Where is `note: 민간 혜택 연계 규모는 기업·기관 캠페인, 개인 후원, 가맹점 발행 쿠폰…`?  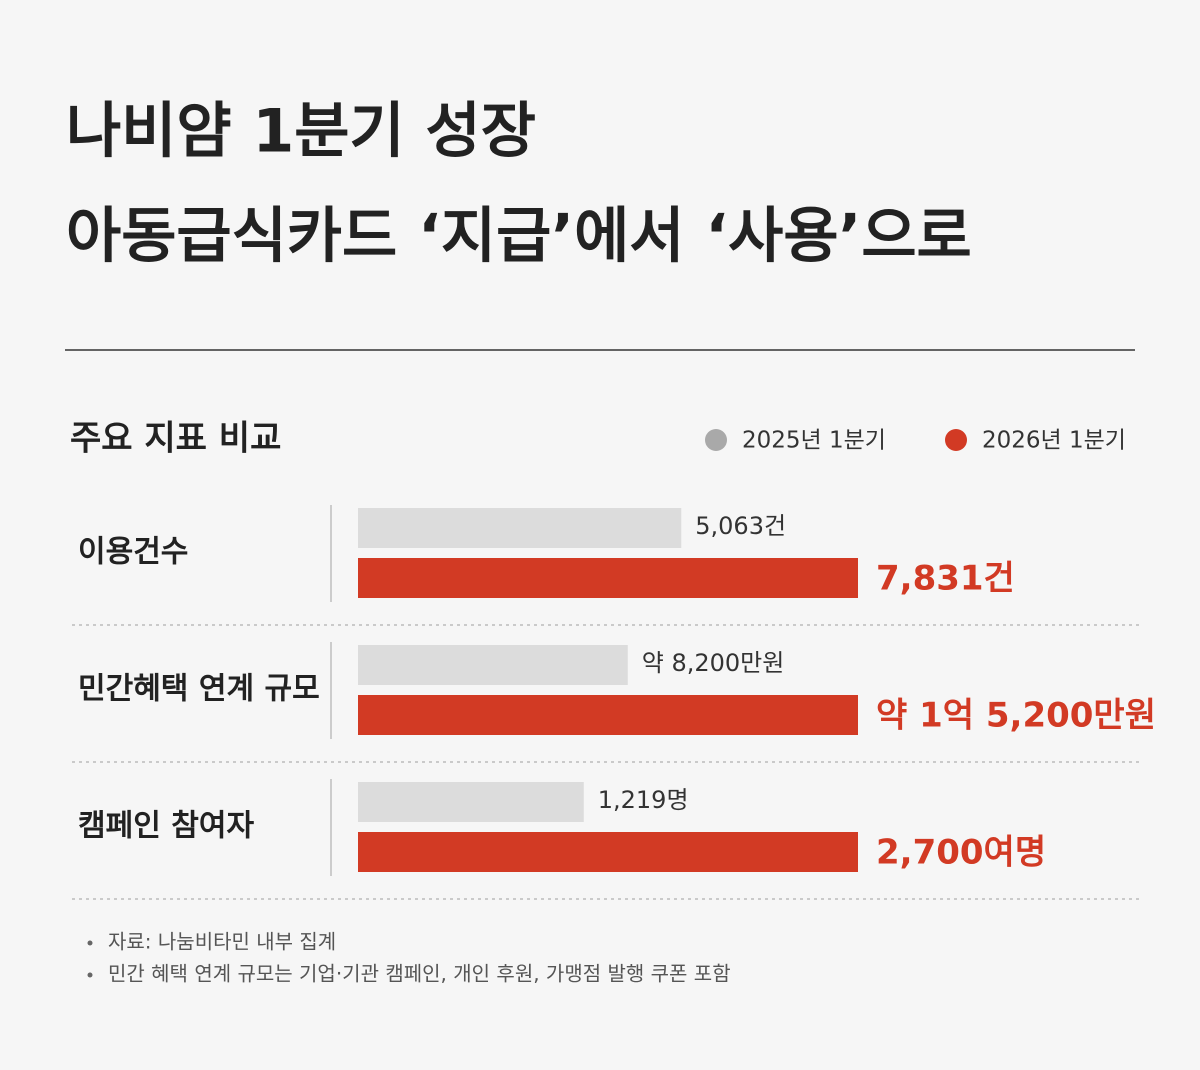
note: 민간 혜택 연계 규모는 기업·기관 캠페인, 개인 후원, 가맹점 발행 쿠폰… is located at coordinates (419, 974).